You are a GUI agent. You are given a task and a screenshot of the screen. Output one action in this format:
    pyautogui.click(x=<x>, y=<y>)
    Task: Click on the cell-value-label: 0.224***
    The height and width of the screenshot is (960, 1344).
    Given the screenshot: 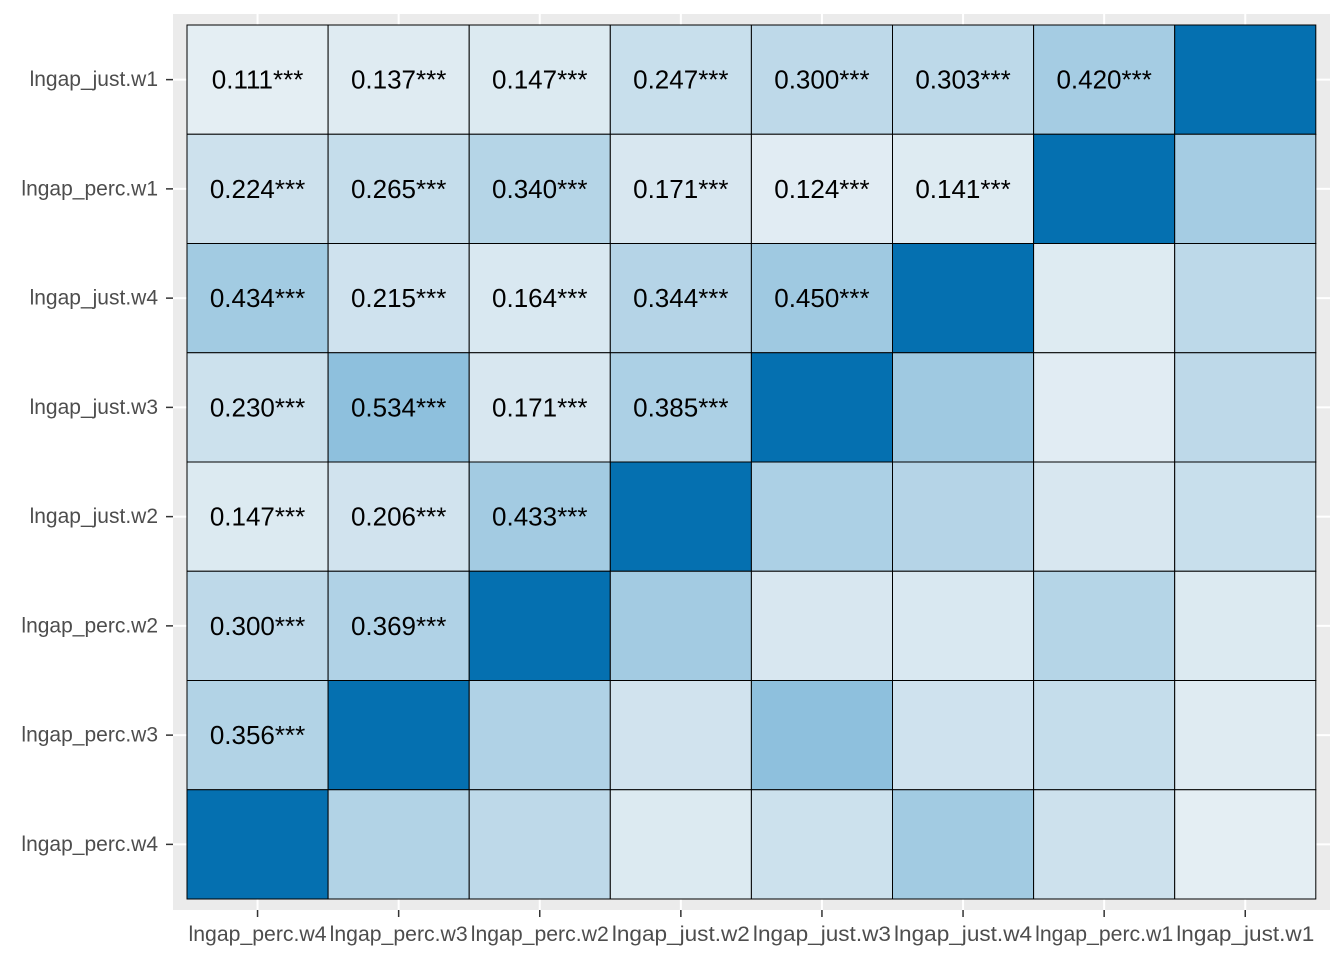 What is the action you would take?
    pyautogui.click(x=257, y=189)
    